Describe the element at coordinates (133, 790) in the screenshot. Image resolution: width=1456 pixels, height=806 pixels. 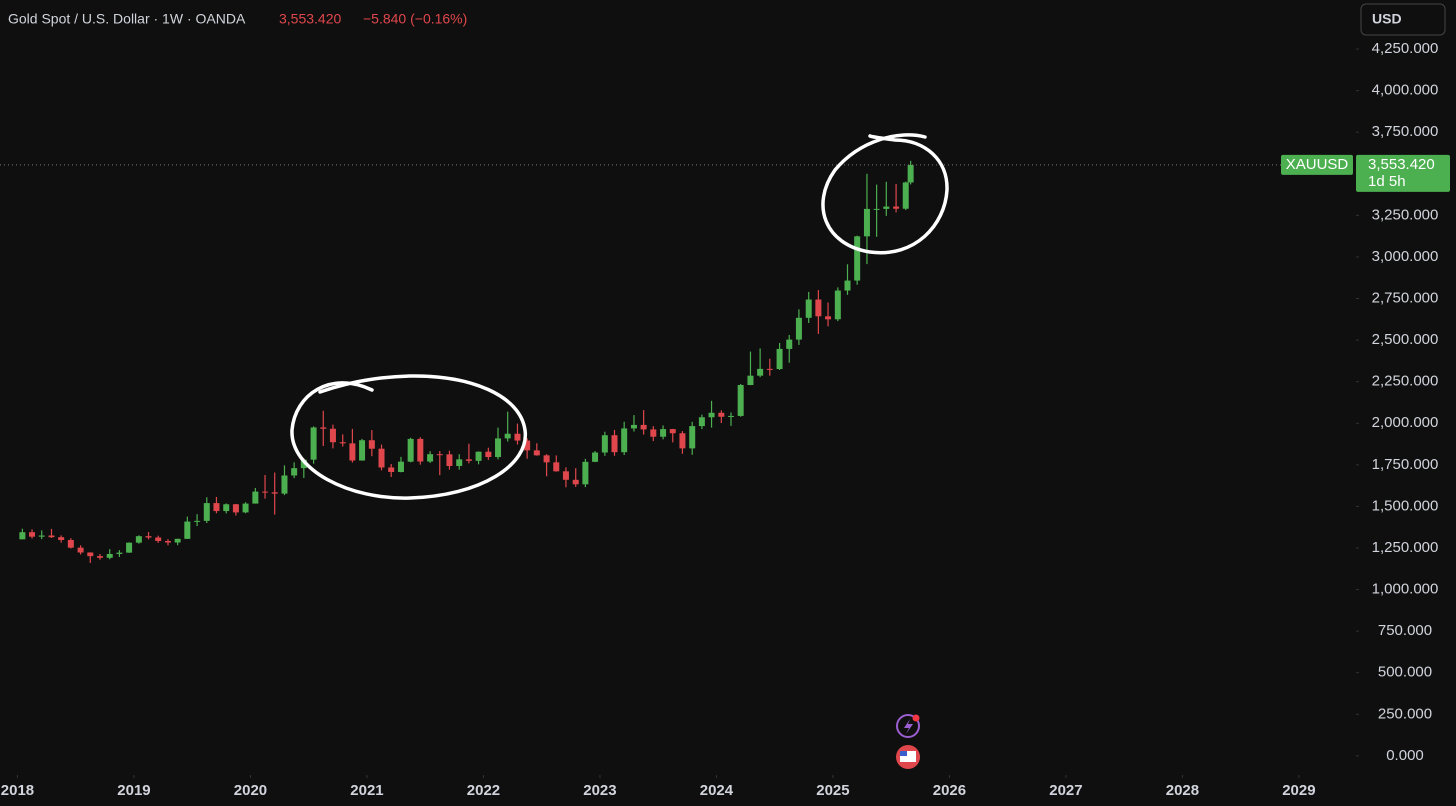
I see `x-tick-label: 2019` at that location.